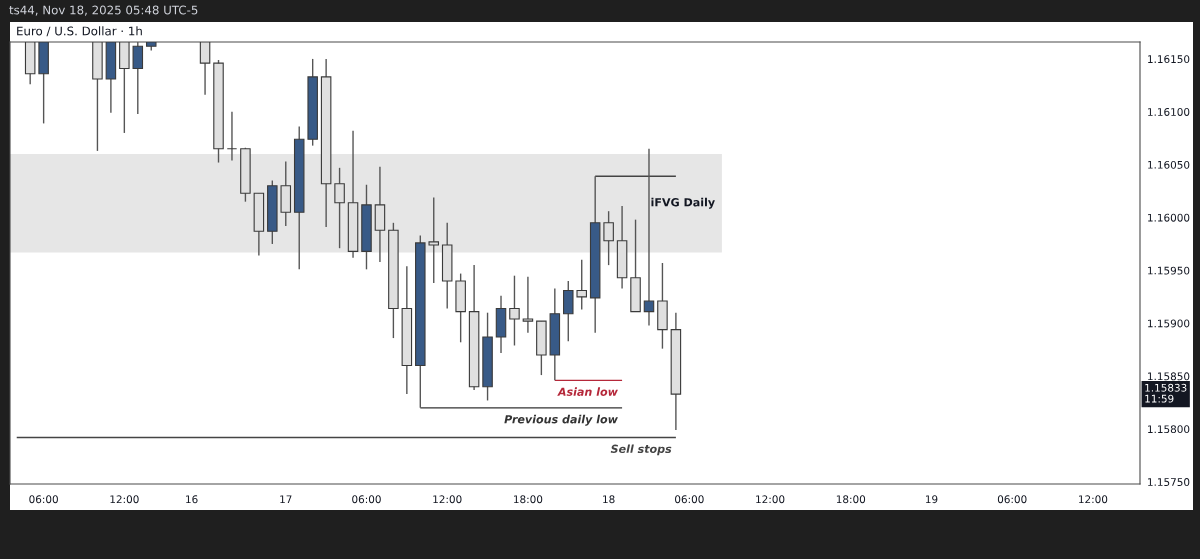  I want to click on series-label: Sell stops, so click(641, 450).